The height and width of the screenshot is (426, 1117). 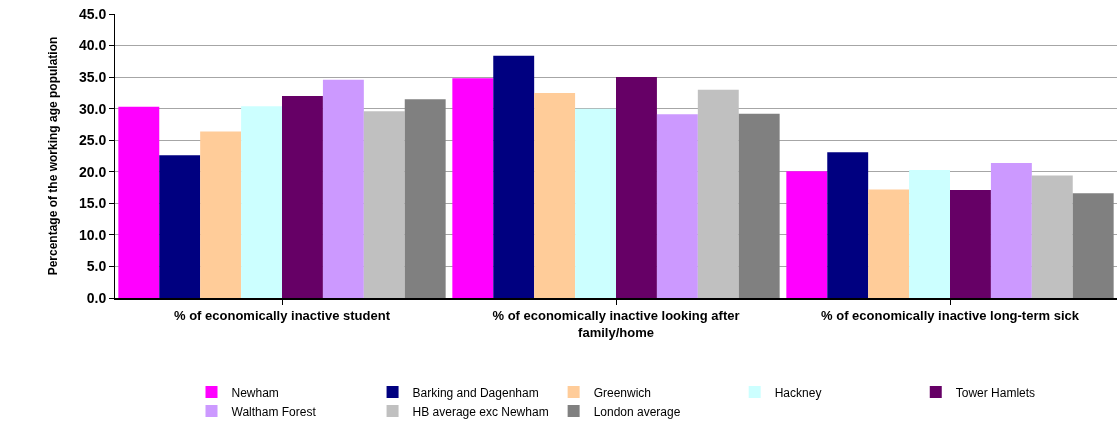 I want to click on x-tick-label: % of economically inactive long-term sick, so click(x=950, y=316).